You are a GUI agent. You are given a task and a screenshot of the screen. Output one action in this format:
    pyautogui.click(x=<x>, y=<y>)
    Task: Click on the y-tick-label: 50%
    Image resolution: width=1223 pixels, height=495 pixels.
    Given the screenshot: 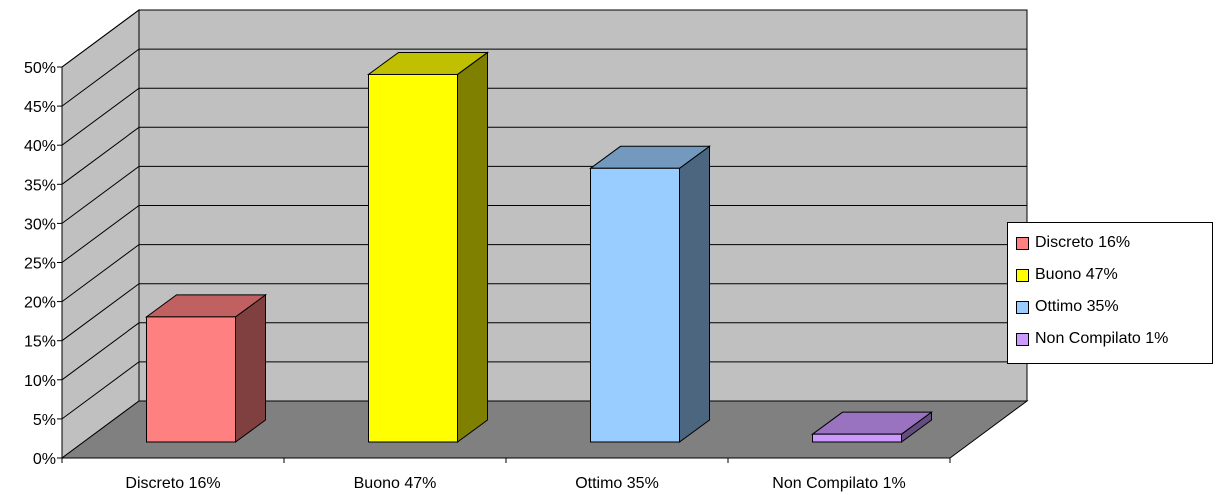 What is the action you would take?
    pyautogui.click(x=40, y=68)
    